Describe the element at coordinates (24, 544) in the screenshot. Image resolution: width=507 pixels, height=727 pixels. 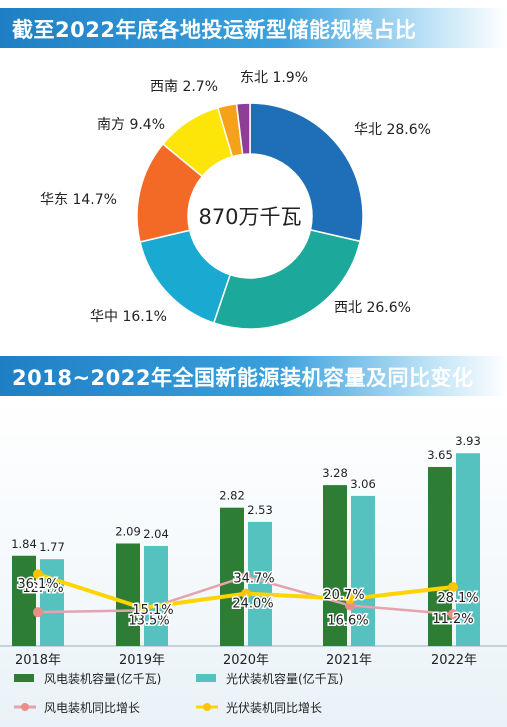
I see `bar-value-label: 1.84` at that location.